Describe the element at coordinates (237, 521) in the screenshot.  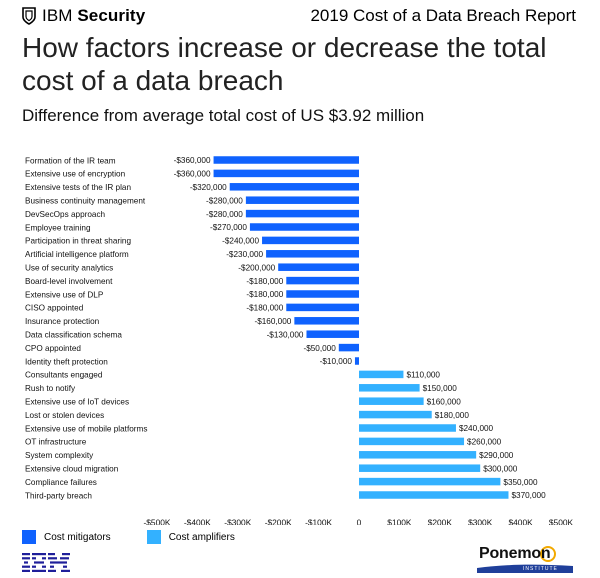
I see `x-tick-label: -$300K` at that location.